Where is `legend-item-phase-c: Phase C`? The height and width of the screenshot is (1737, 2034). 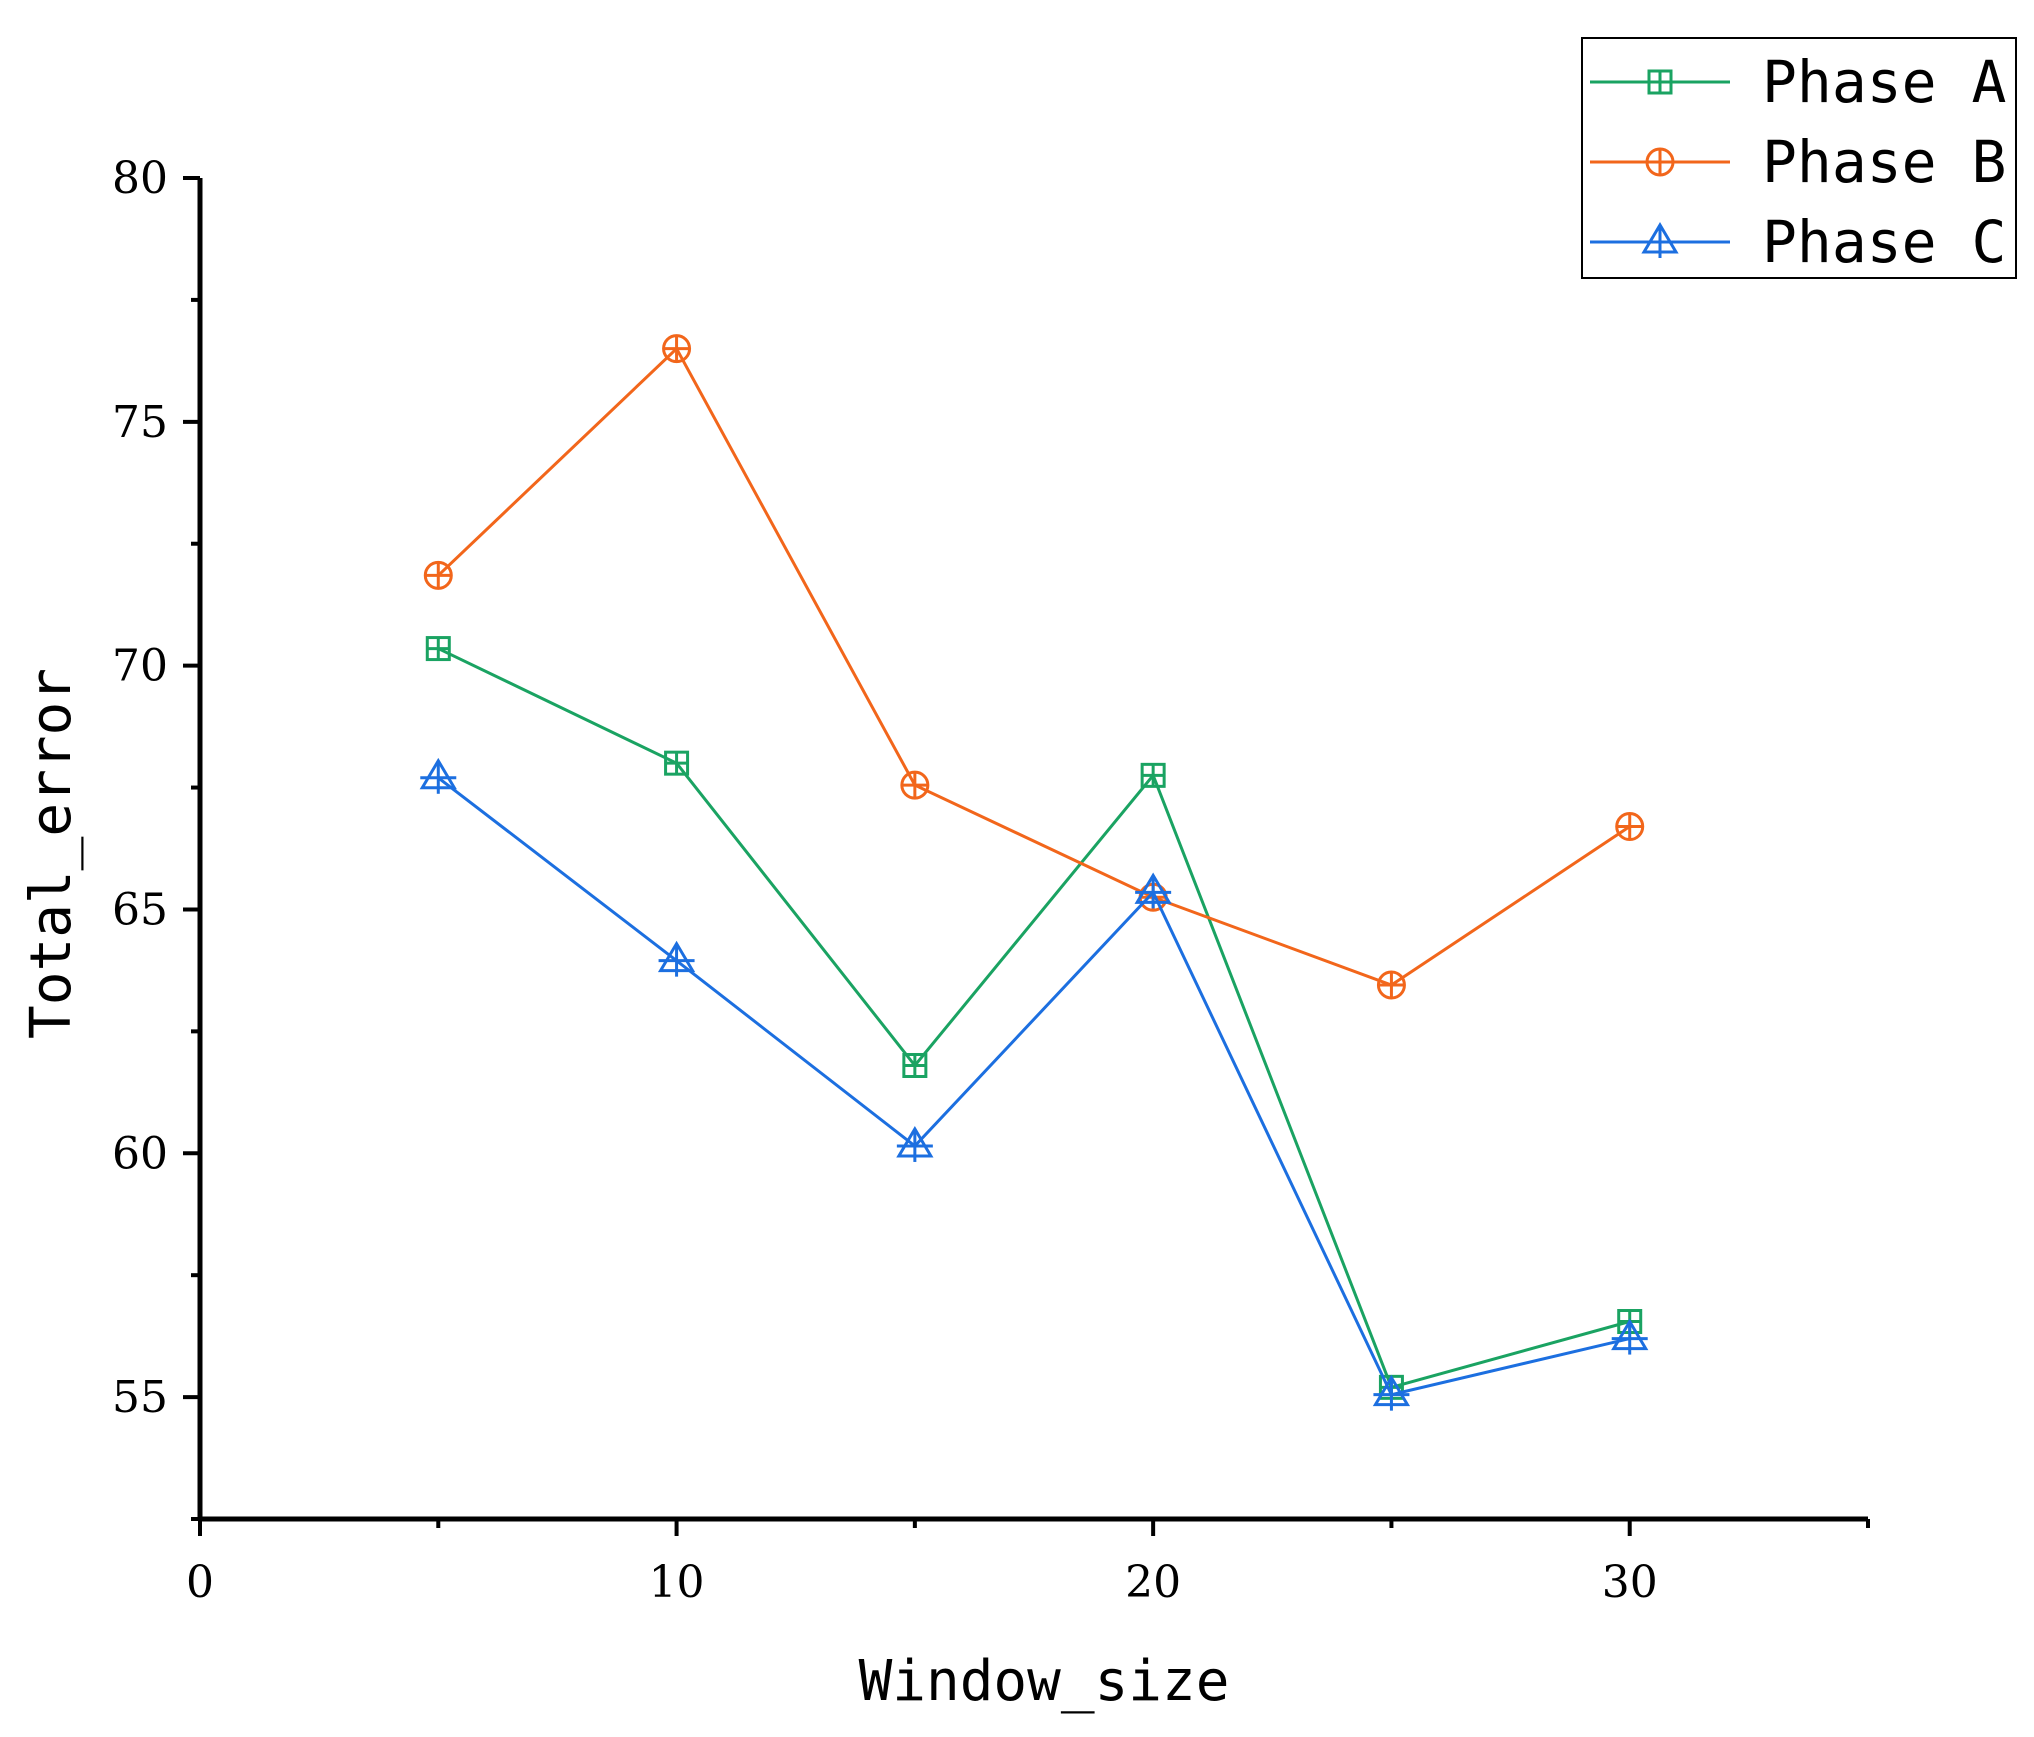 legend-item-phase-c: Phase C is located at coordinates (1798, 242).